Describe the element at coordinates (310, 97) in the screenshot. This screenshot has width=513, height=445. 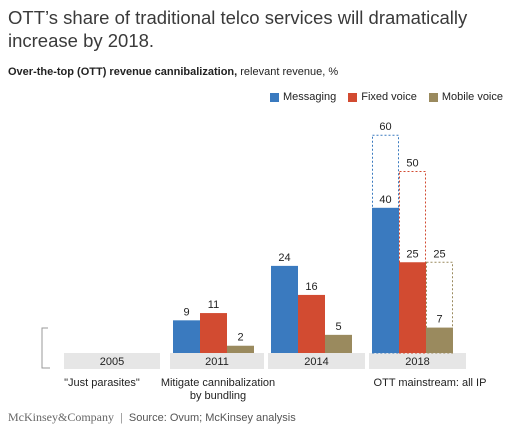
I see `legend-label-messaging: Messaging` at that location.